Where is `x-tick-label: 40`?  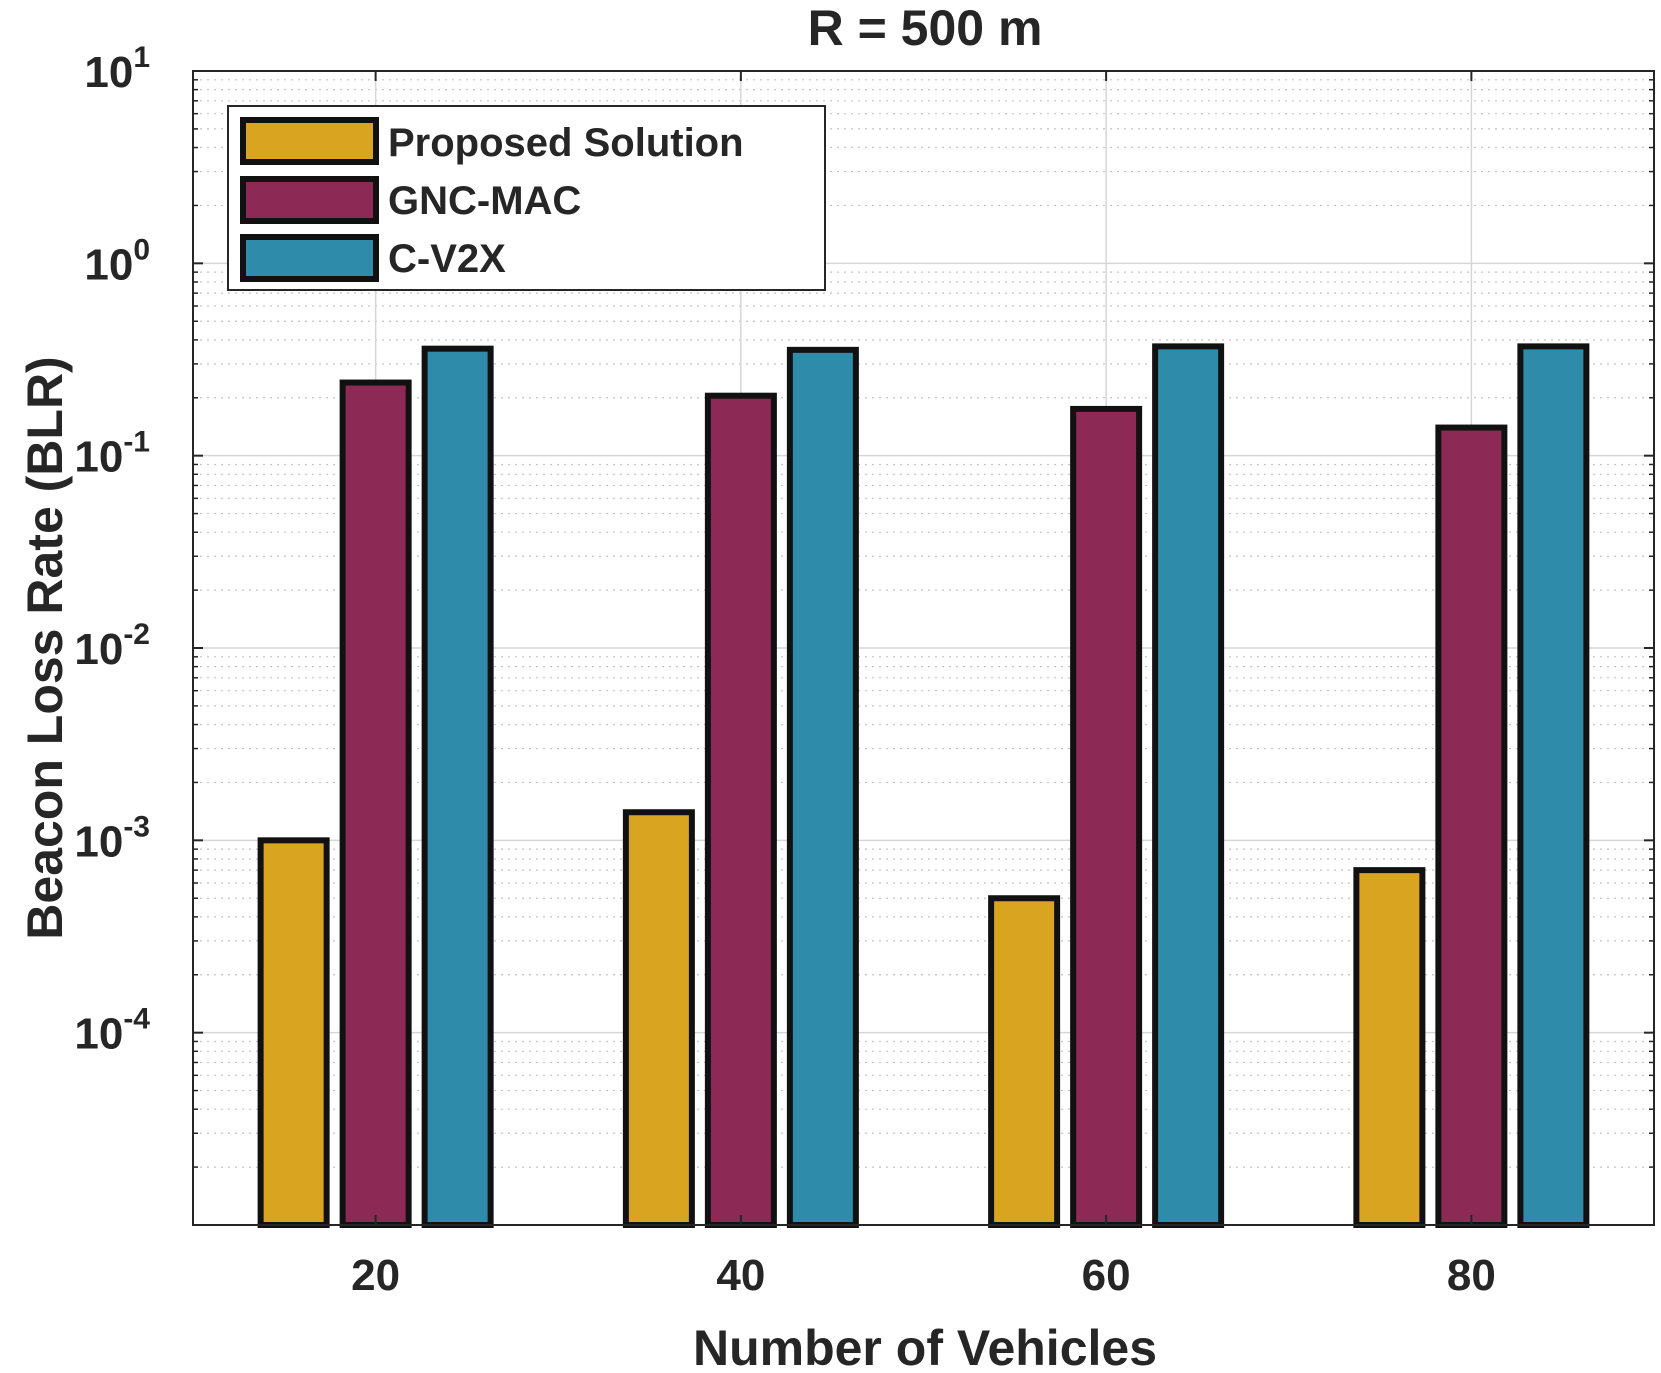
x-tick-label: 40 is located at coordinates (740, 1275).